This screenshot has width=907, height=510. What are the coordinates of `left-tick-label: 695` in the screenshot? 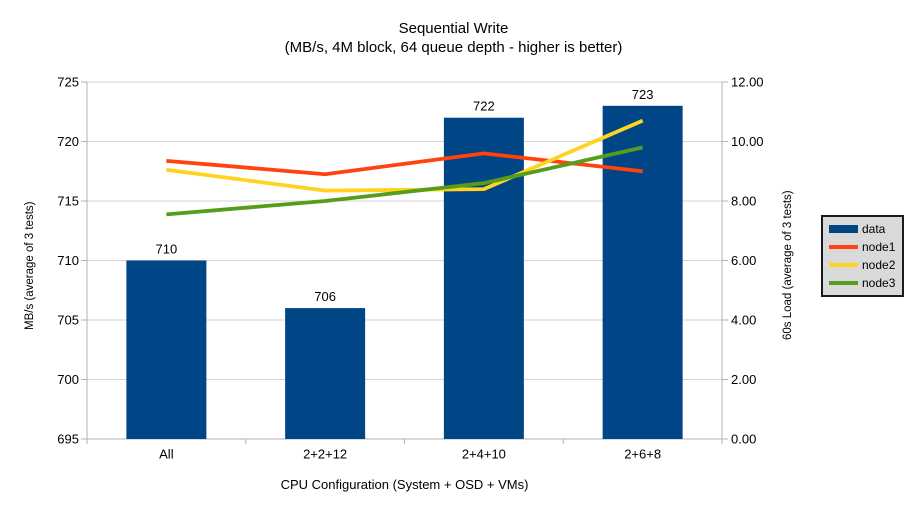 It's located at (68, 439).